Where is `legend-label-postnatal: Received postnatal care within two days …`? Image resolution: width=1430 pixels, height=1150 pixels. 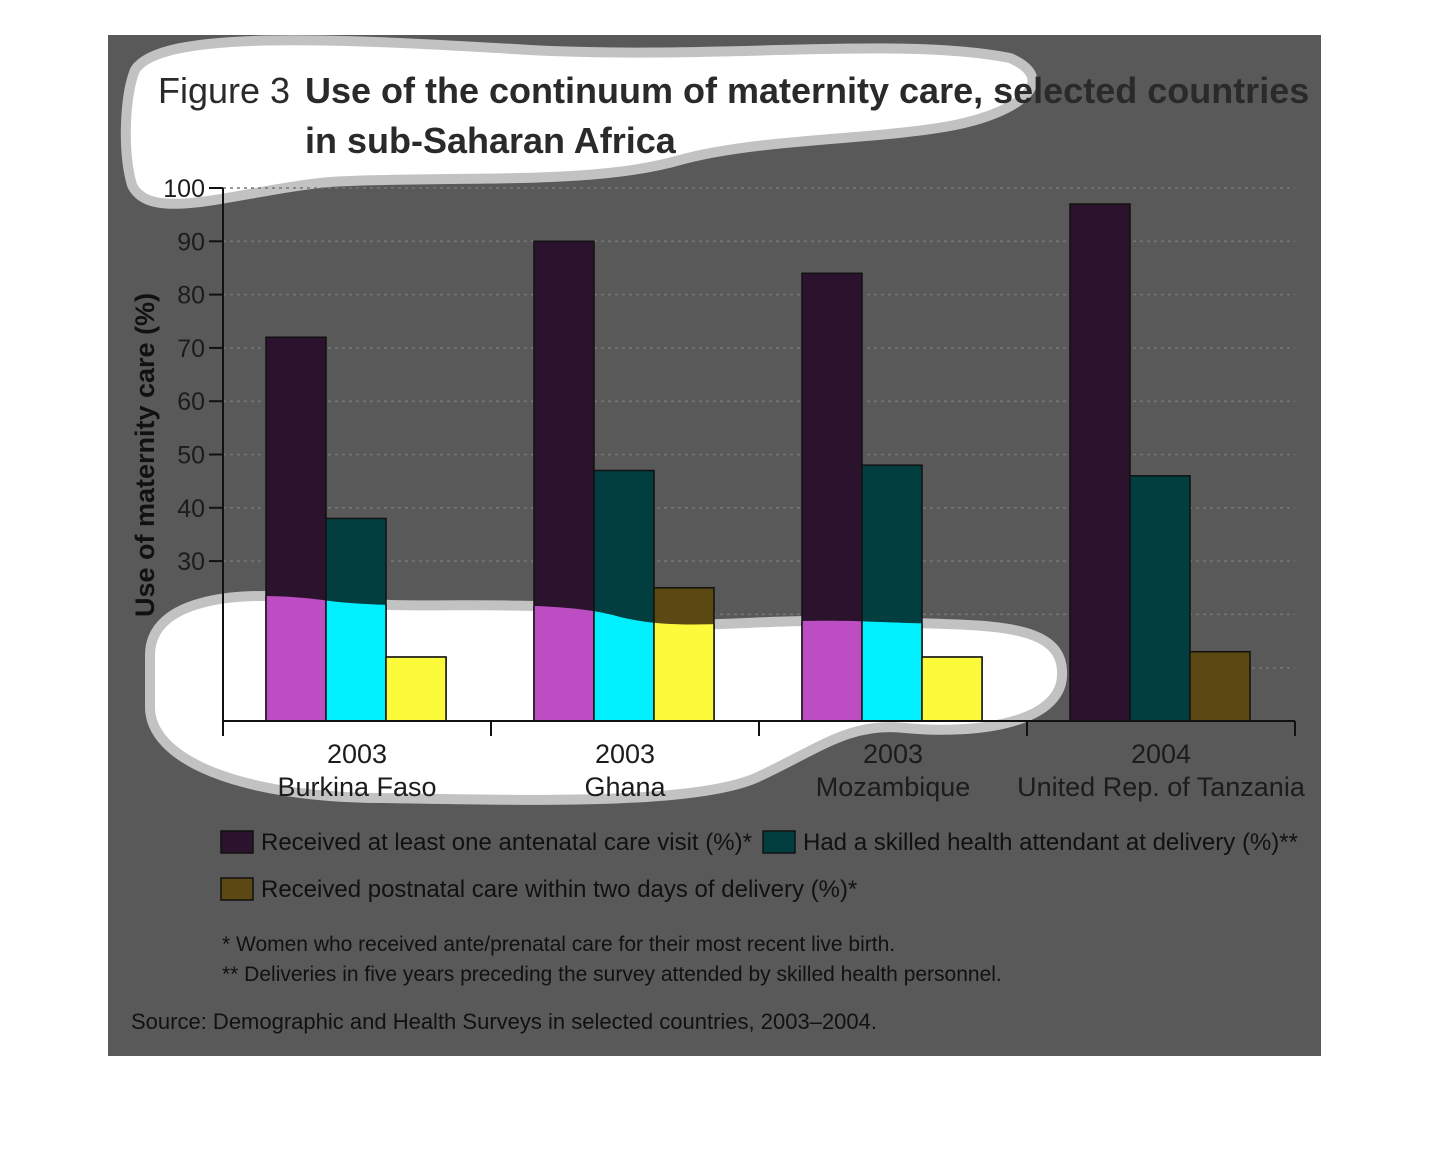
legend-label-postnatal: Received postnatal care within two days … is located at coordinates (559, 889).